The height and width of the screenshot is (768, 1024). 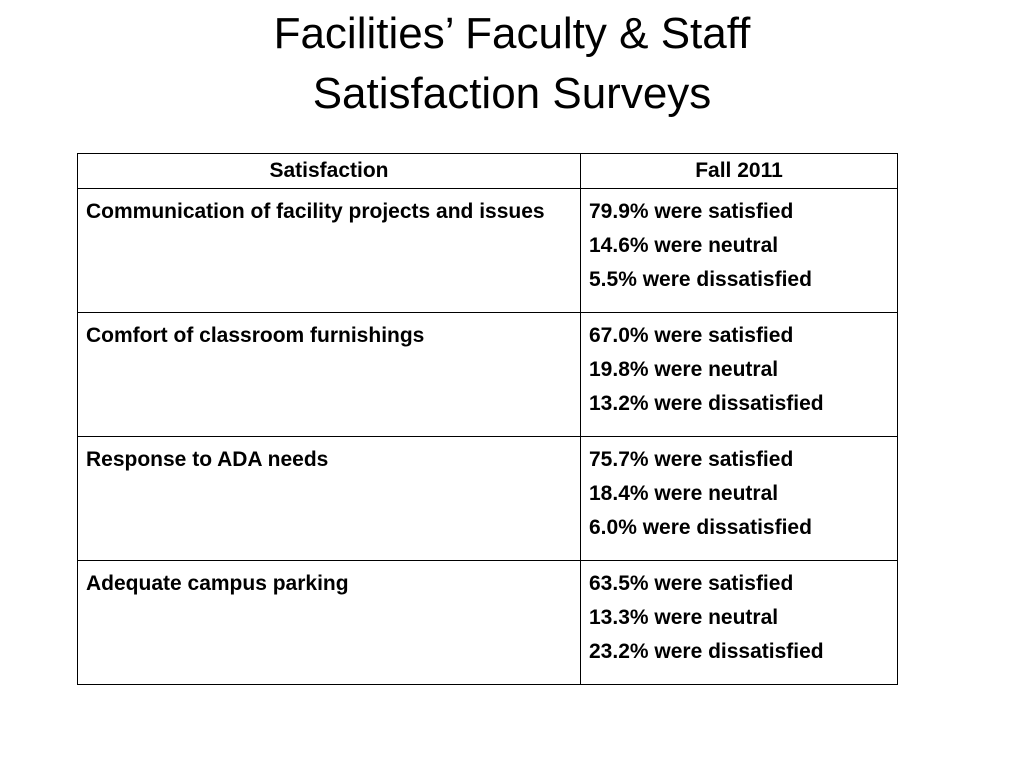 What do you see at coordinates (684, 617) in the screenshot?
I see `neutral-result: 13.3% were neutral` at bounding box center [684, 617].